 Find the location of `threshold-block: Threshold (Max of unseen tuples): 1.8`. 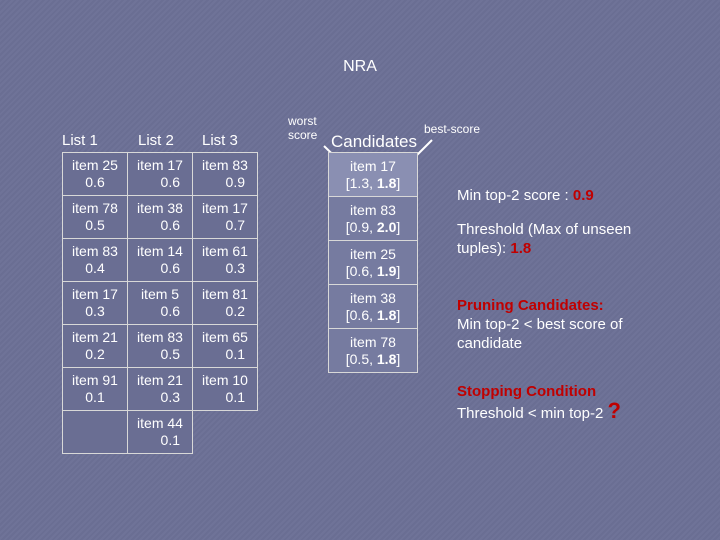

threshold-block: Threshold (Max of unseen tuples): 1.8 is located at coordinates (544, 239).